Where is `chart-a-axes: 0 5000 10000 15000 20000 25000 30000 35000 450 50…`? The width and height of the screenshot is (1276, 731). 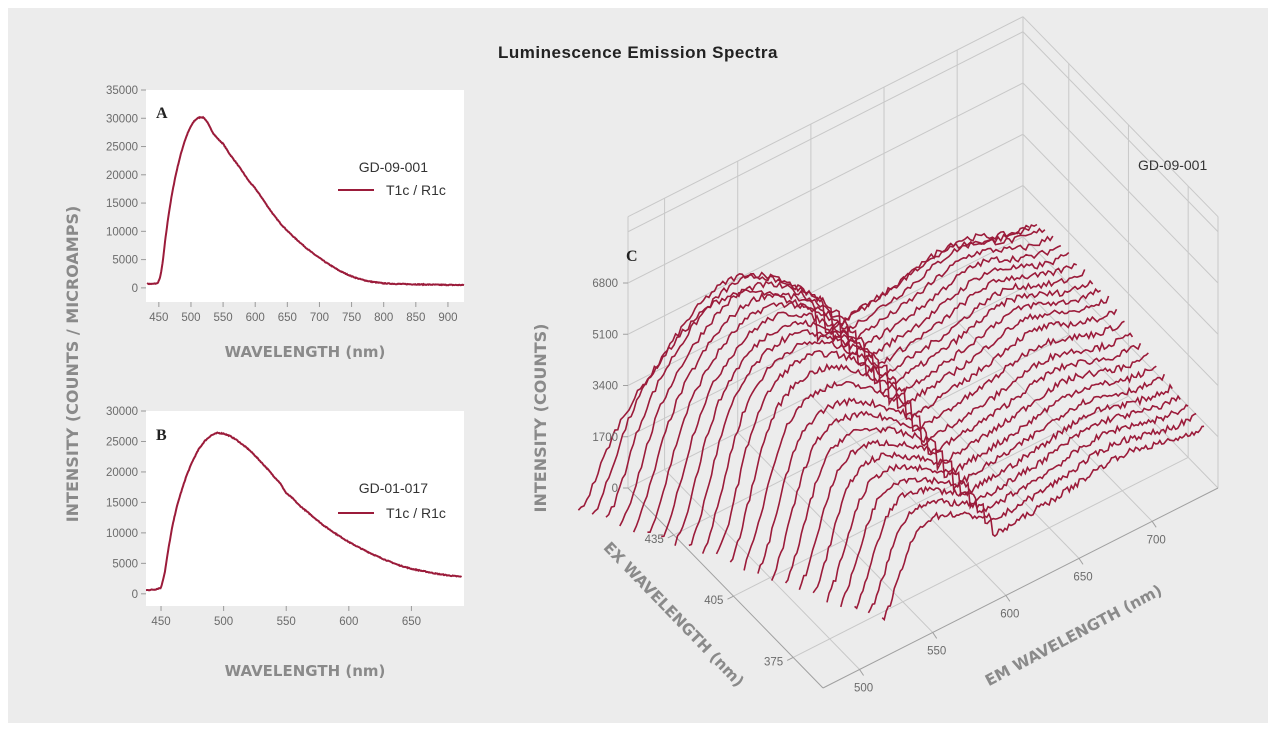
chart-a-axes: 0 5000 10000 15000 20000 25000 30000 35000 450 50… is located at coordinates (282, 204).